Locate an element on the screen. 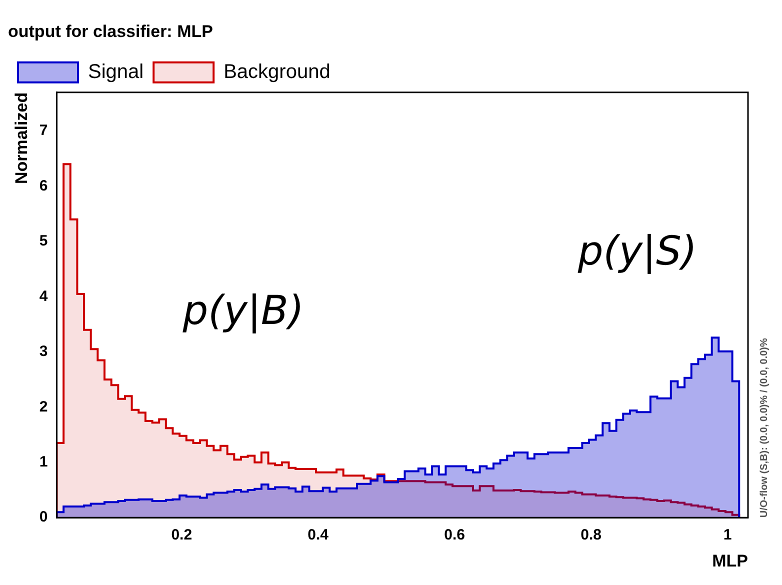 The image size is (782, 585). text: U/O-flow (S,B): (0.0, 0.0)% / (0.0, 0.0)% is located at coordinates (764, 428).